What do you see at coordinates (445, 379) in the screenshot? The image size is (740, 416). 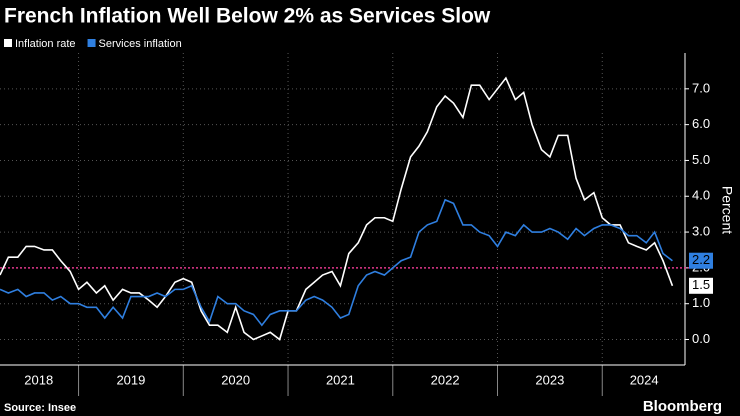 I see `x-tick-label: 2022` at bounding box center [445, 379].